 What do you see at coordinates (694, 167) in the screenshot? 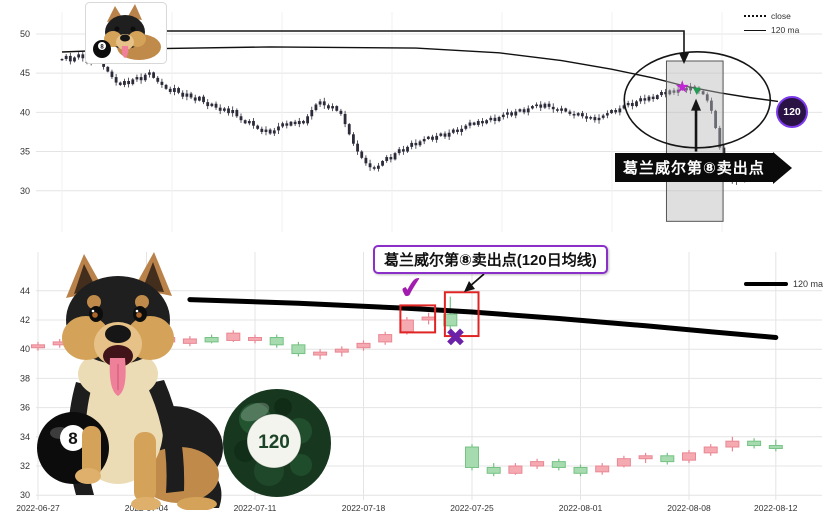
I see `granville-sell-point-label: 葛兰威尔第⑧卖出点` at bounding box center [694, 167].